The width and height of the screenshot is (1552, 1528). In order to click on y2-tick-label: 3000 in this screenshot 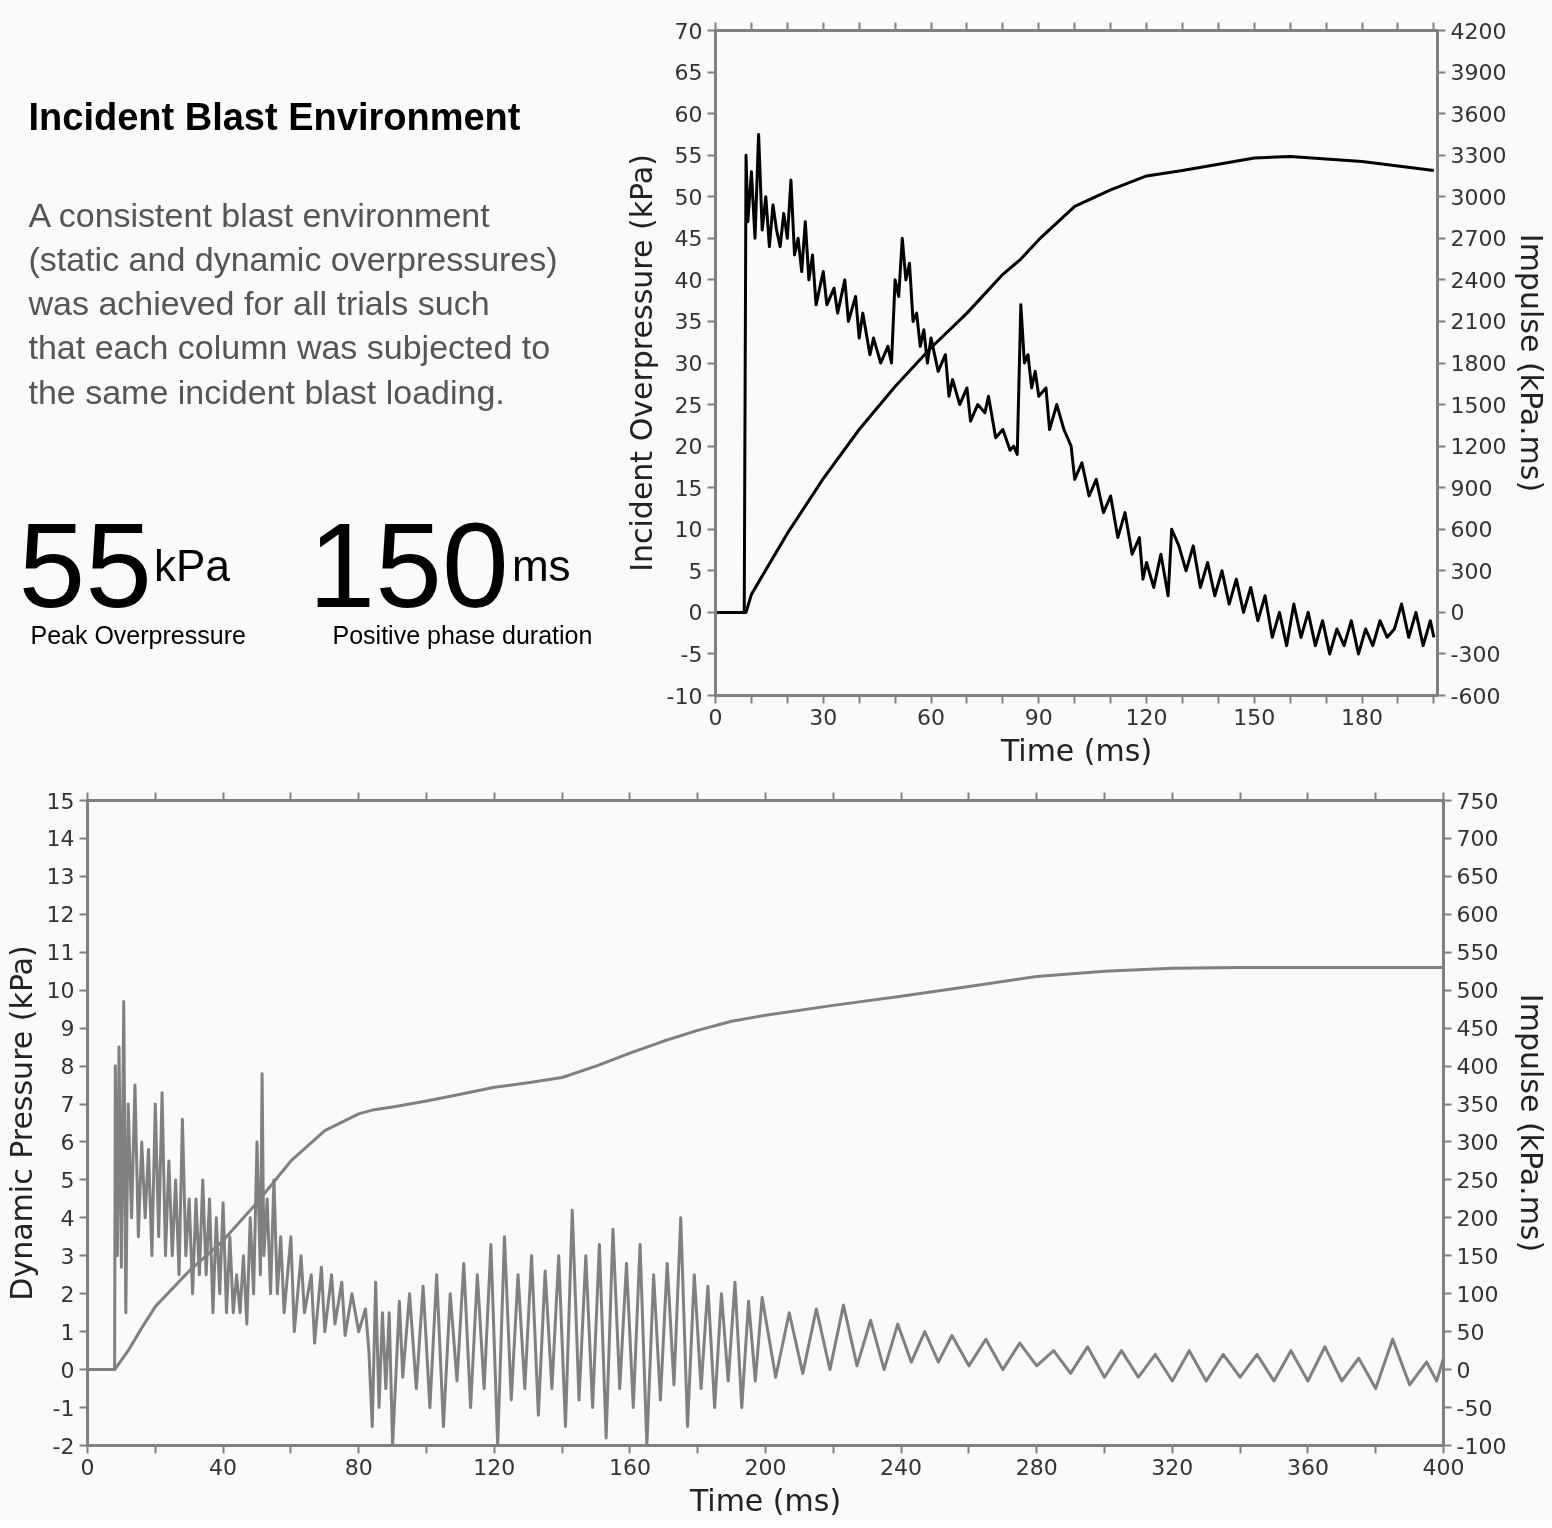, I will do `click(1478, 197)`.